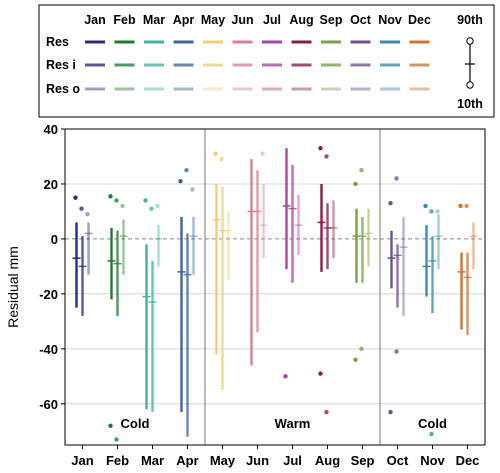 The image size is (500, 473). Describe the element at coordinates (468, 460) in the screenshot. I see `x-tick-label: Dec` at that location.